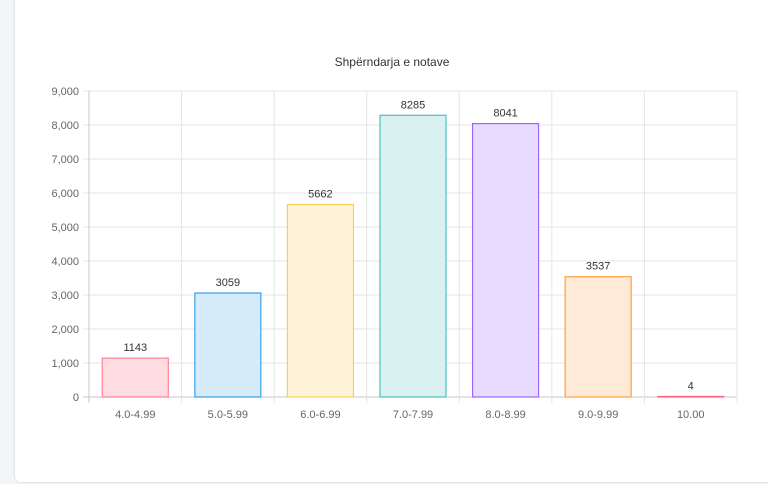  Describe the element at coordinates (65, 262) in the screenshot. I see `y-tick-label: 4,000` at that location.